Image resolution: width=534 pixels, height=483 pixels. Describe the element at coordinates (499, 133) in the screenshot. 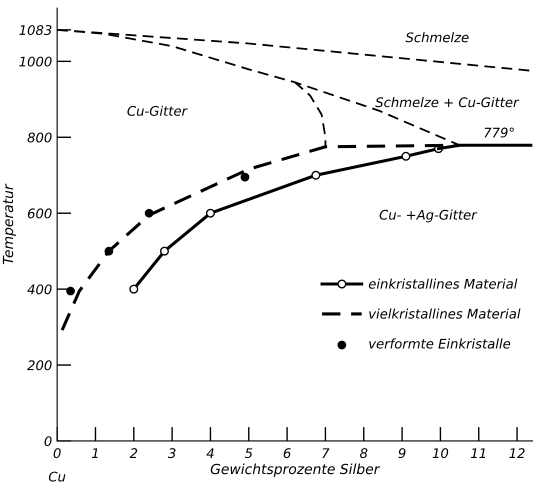

I see `annotation: 779°` at that location.